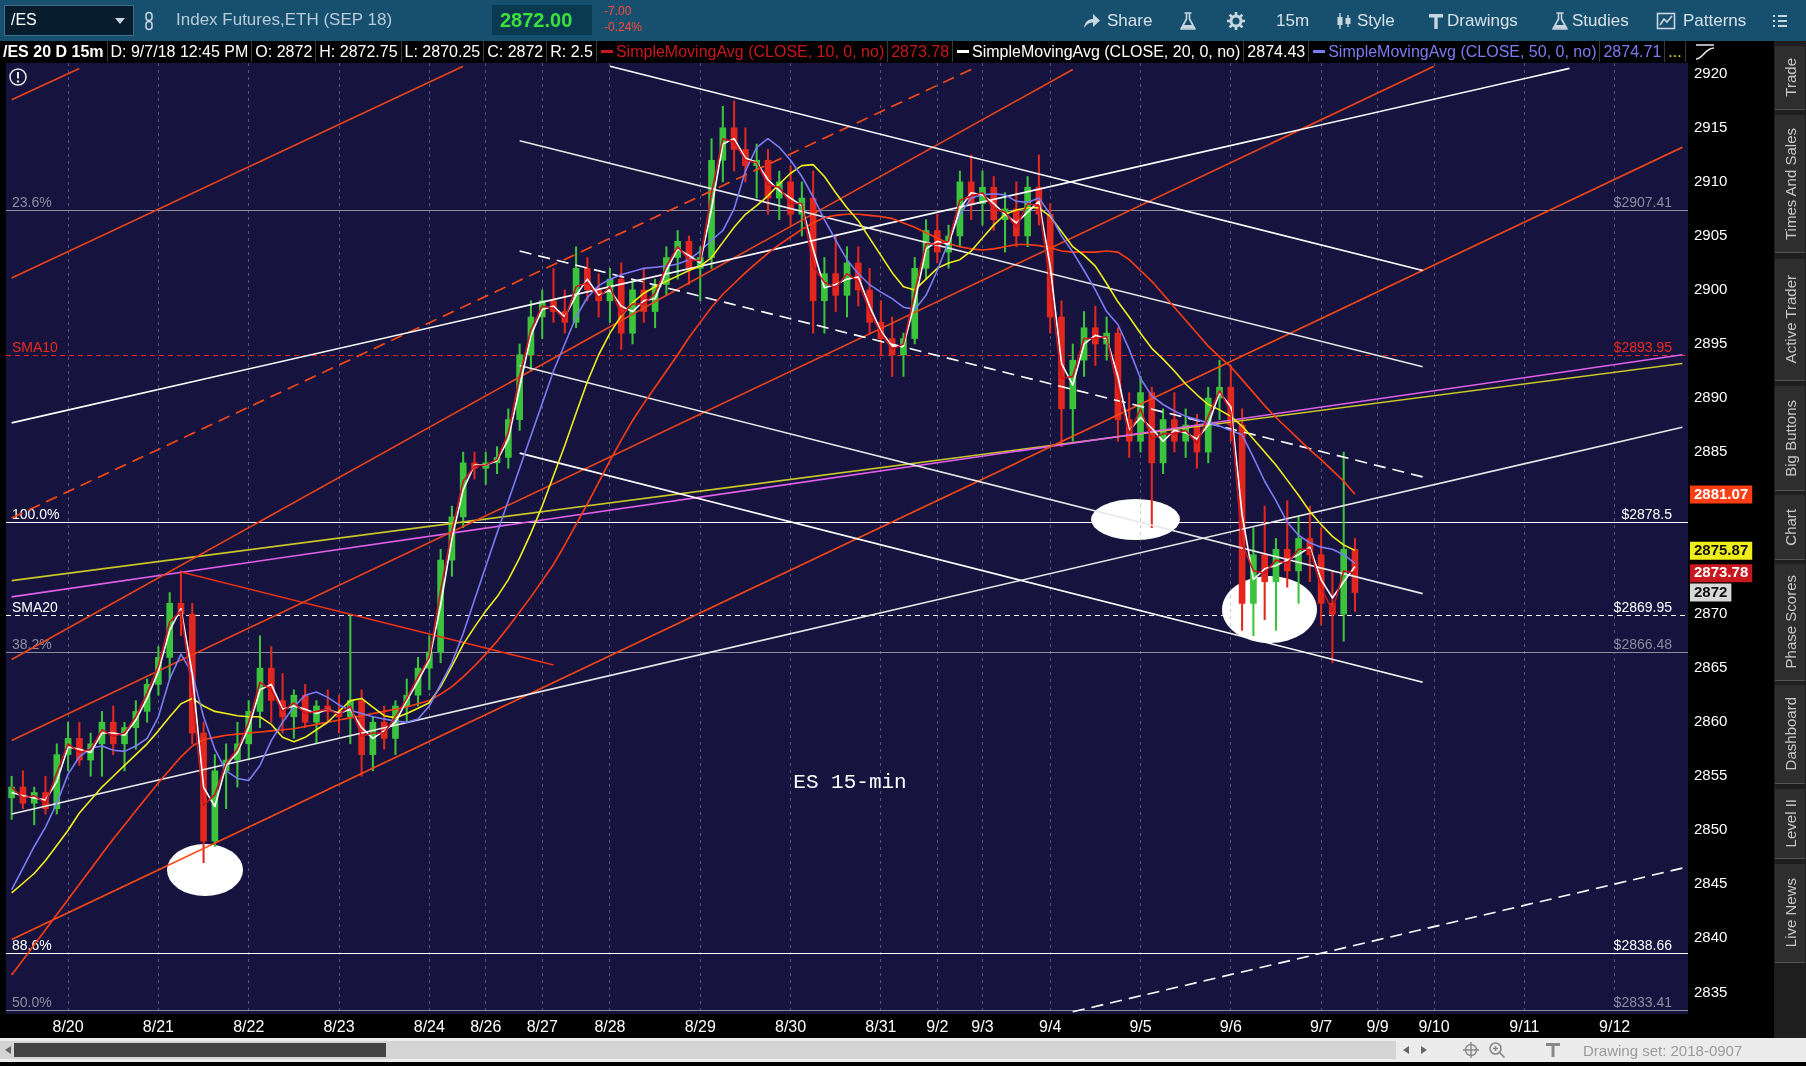 This screenshot has height=1066, width=1806. I want to click on annotation: 100.0%, so click(36, 514).